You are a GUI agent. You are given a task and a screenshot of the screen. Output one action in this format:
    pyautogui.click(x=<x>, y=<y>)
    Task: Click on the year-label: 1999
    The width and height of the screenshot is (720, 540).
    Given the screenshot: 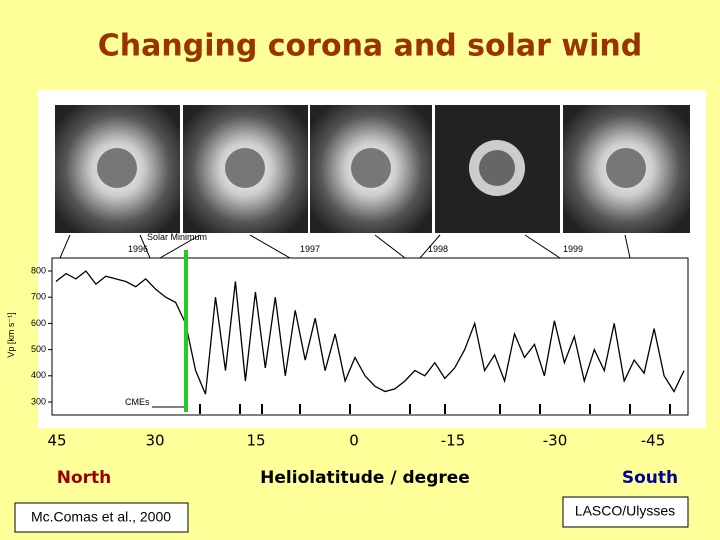 What is the action you would take?
    pyautogui.click(x=573, y=249)
    